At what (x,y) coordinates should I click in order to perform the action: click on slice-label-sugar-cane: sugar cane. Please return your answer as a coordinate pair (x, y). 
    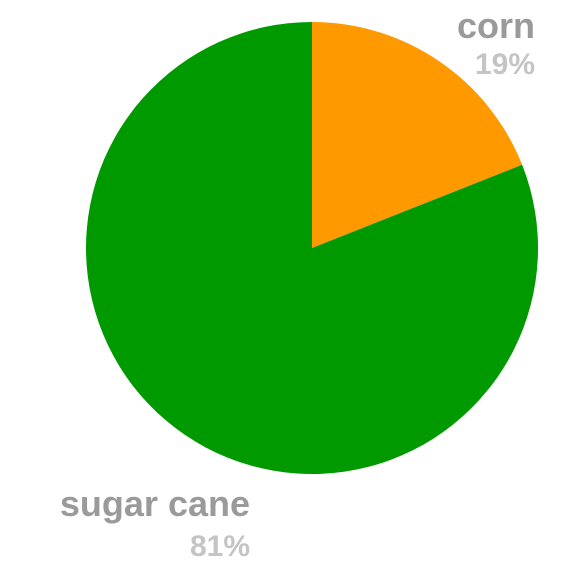
    Looking at the image, I should click on (155, 503).